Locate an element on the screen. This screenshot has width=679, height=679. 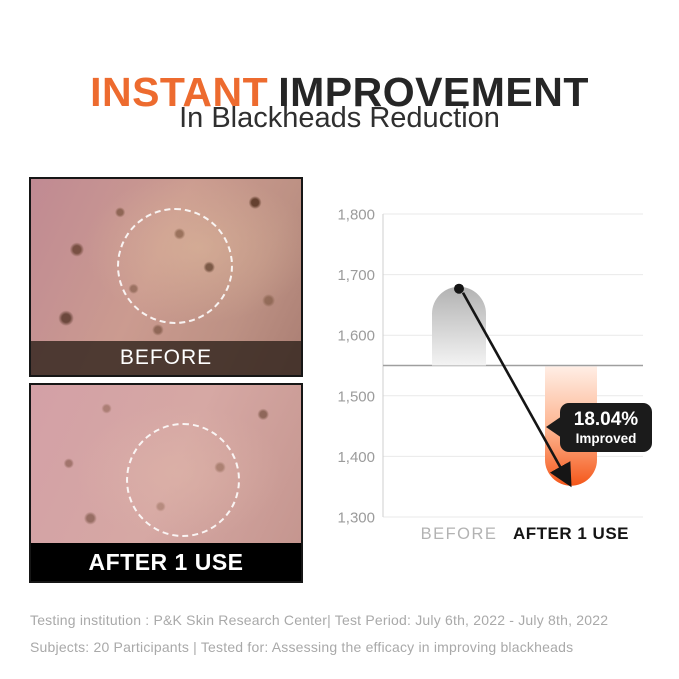
before-label-bar: BEFORE is located at coordinates (166, 358).